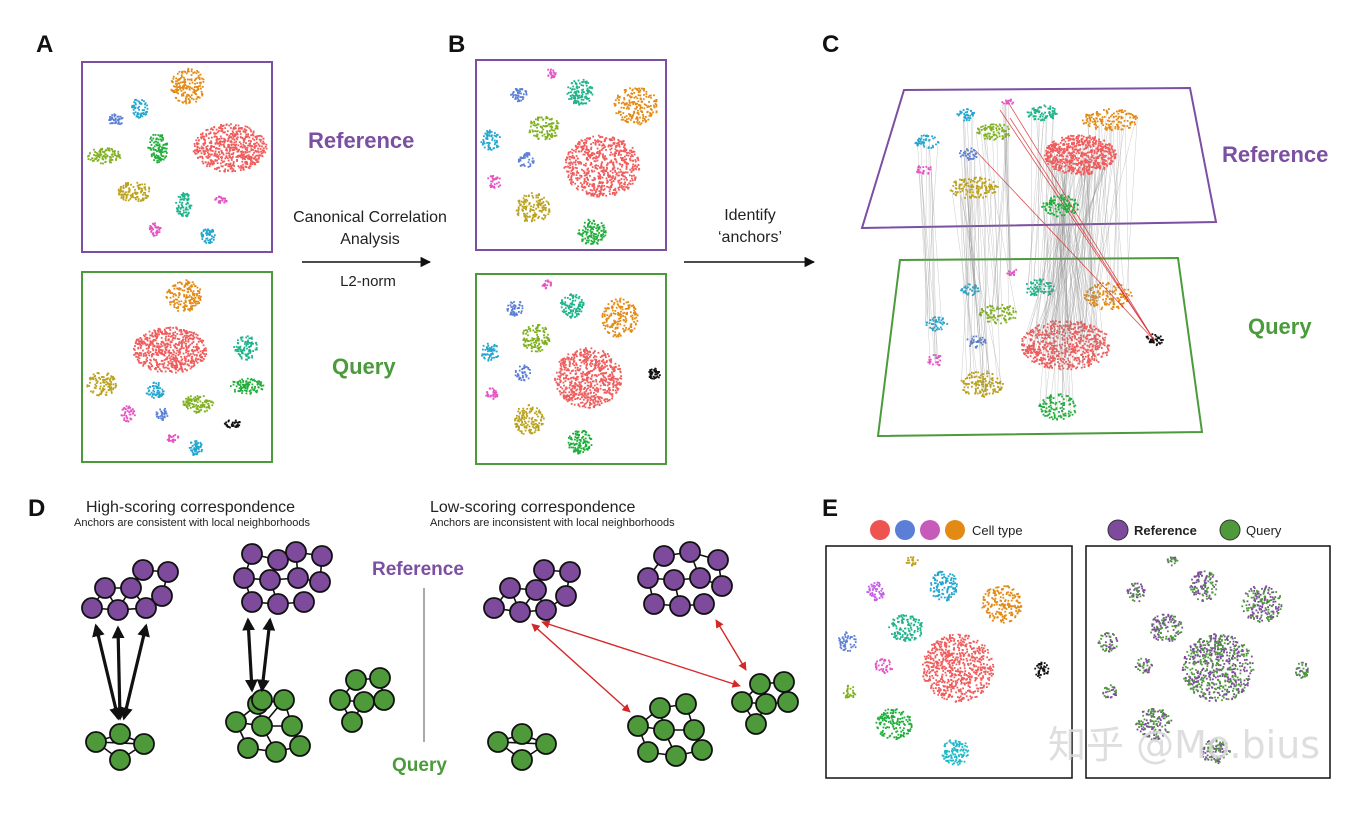 This screenshot has width=1364, height=814. What do you see at coordinates (190, 507) in the screenshot?
I see `high-scoring-title: High-scoring correspondence` at bounding box center [190, 507].